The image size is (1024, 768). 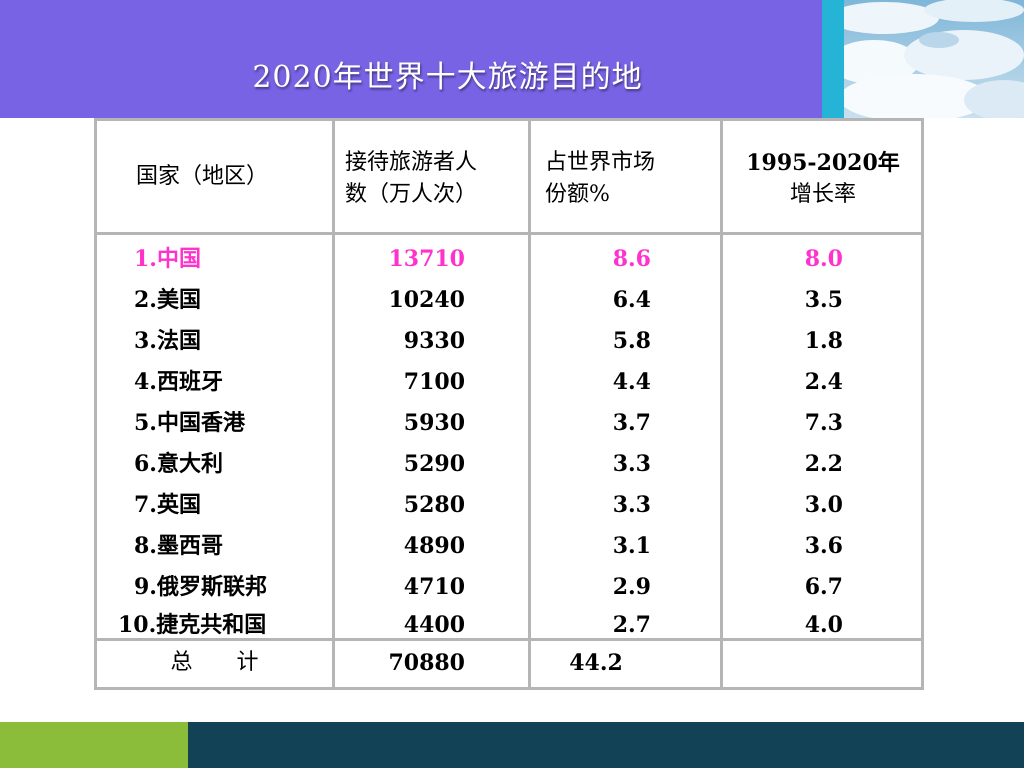 I want to click on total-label: 总 计, so click(x=214, y=662).